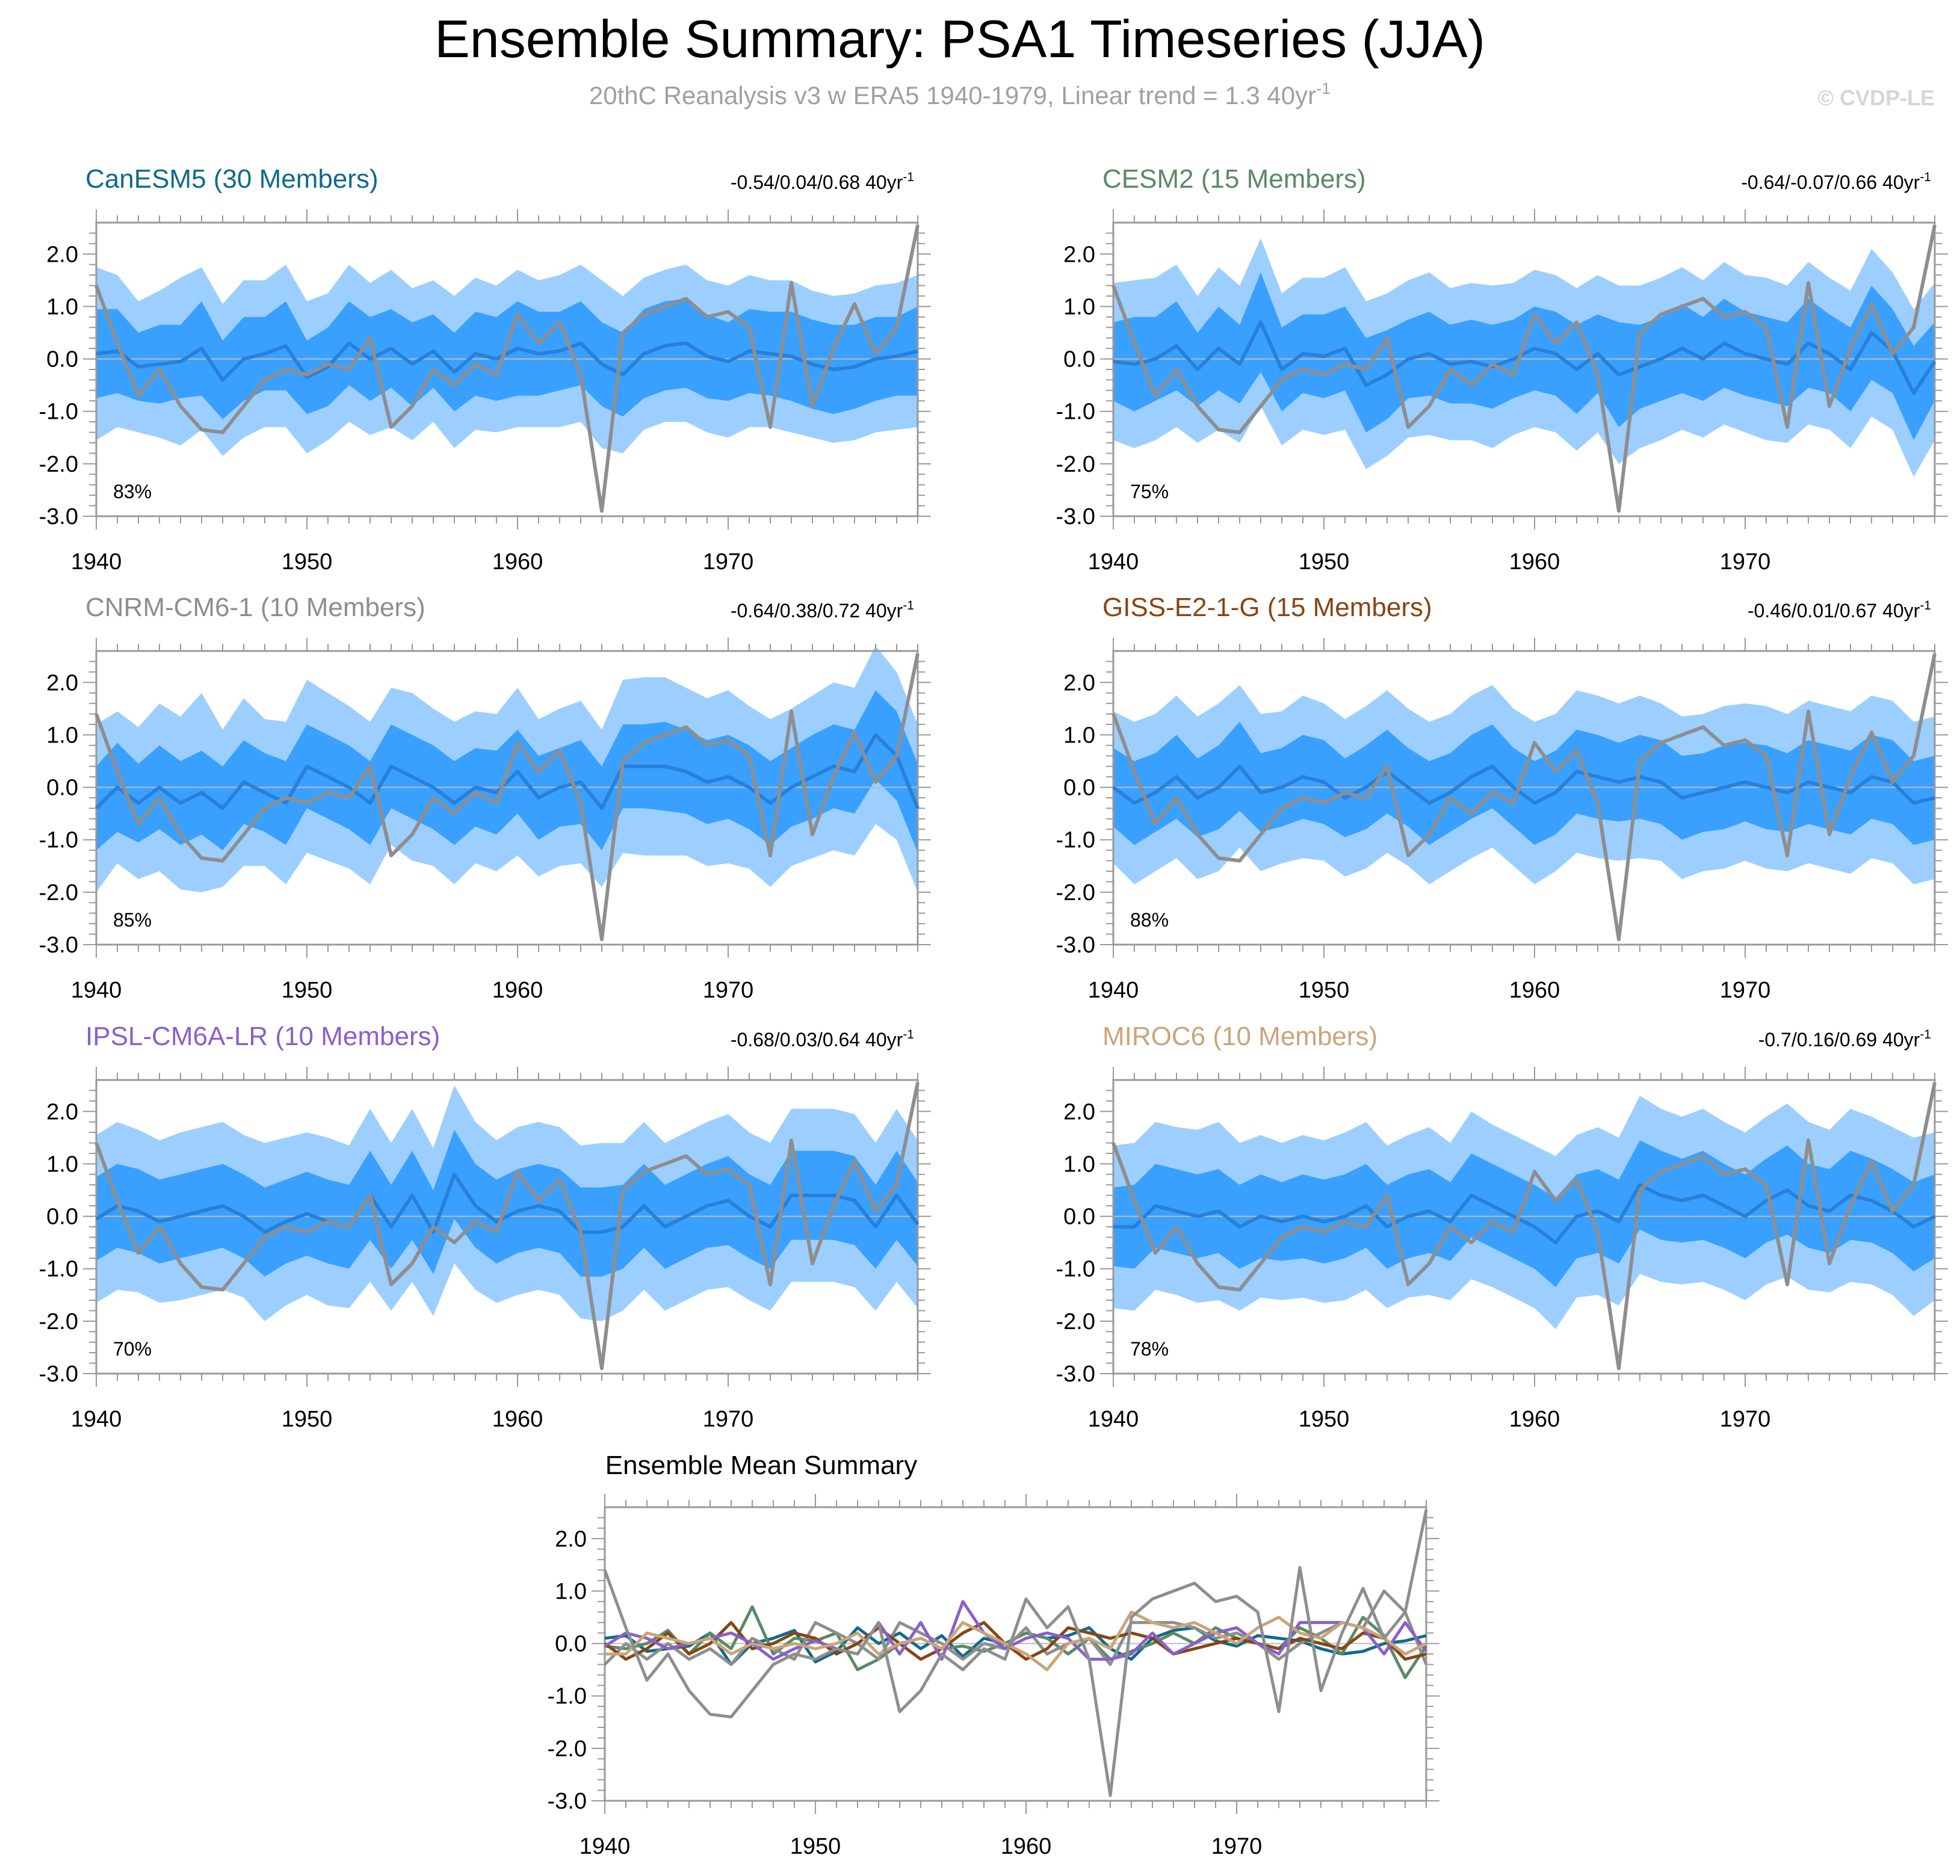  Describe the element at coordinates (1149, 1349) in the screenshot. I see `panel-6-percent-label: 78%` at that location.